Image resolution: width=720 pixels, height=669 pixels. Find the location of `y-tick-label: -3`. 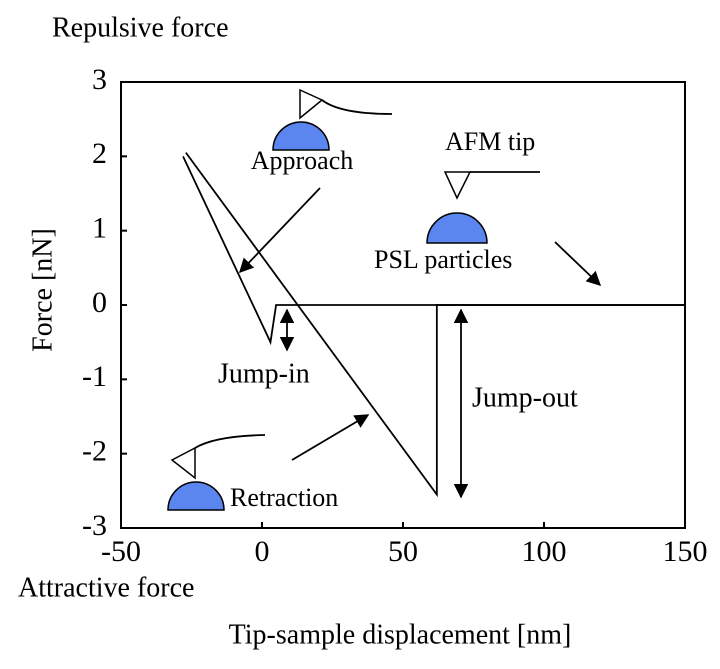

y-tick-label: -3 is located at coordinates (94, 525).